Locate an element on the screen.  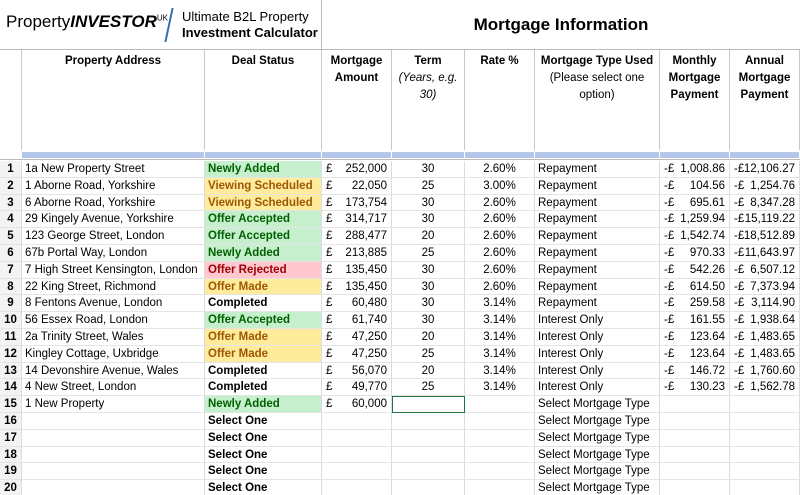
value: 1,259.94 is located at coordinates (702, 219).